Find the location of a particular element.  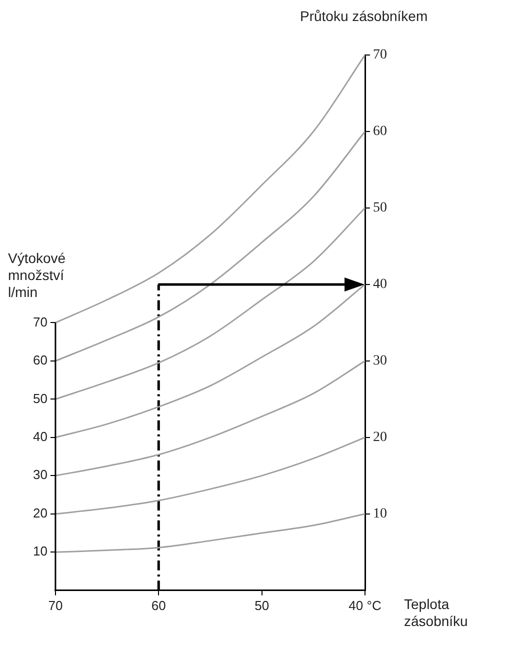

x-axis-title: Teplota zásobníku is located at coordinates (436, 613).